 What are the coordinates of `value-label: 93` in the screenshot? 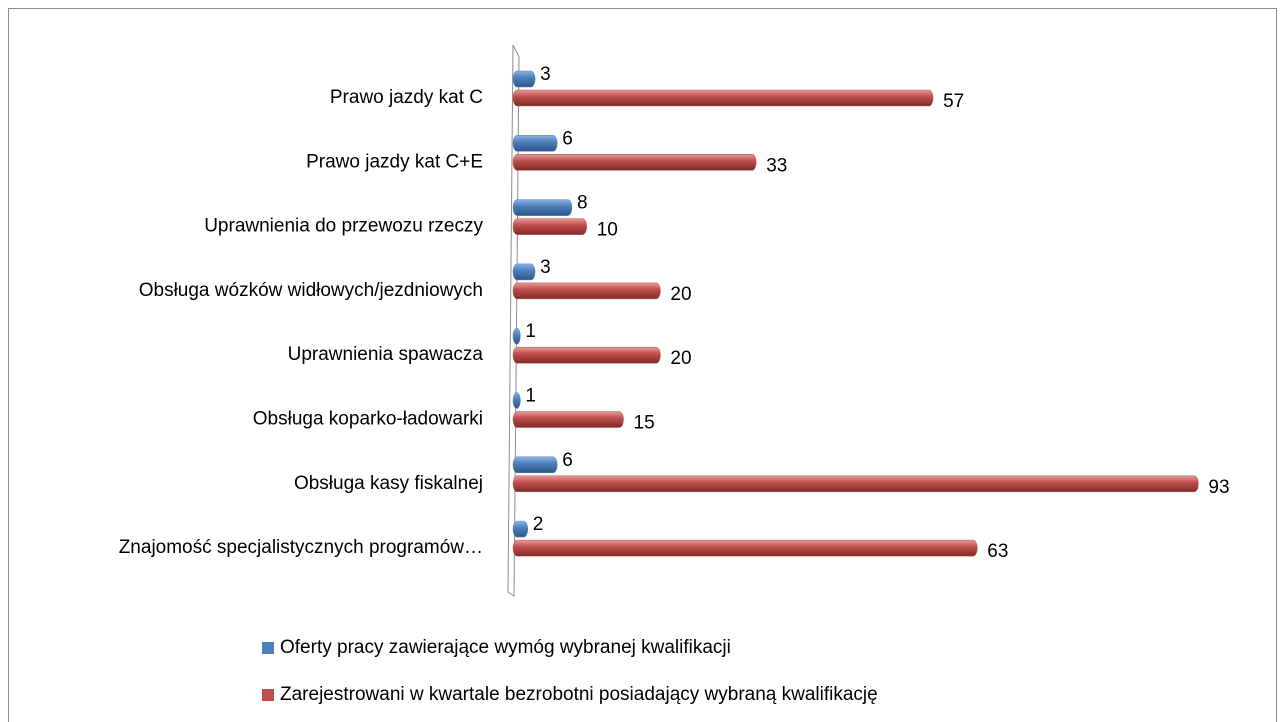 It's located at (1218, 487).